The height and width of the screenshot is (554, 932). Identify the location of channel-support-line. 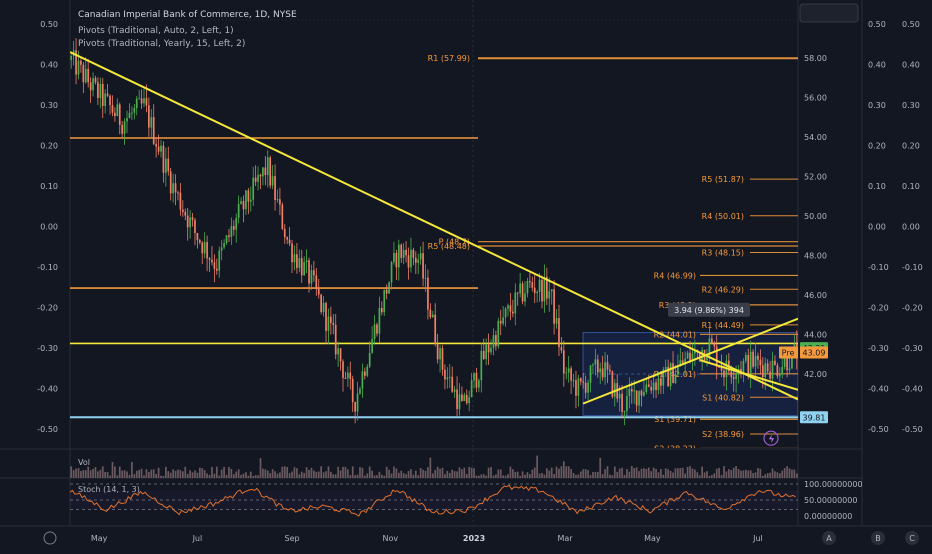
(748, 375).